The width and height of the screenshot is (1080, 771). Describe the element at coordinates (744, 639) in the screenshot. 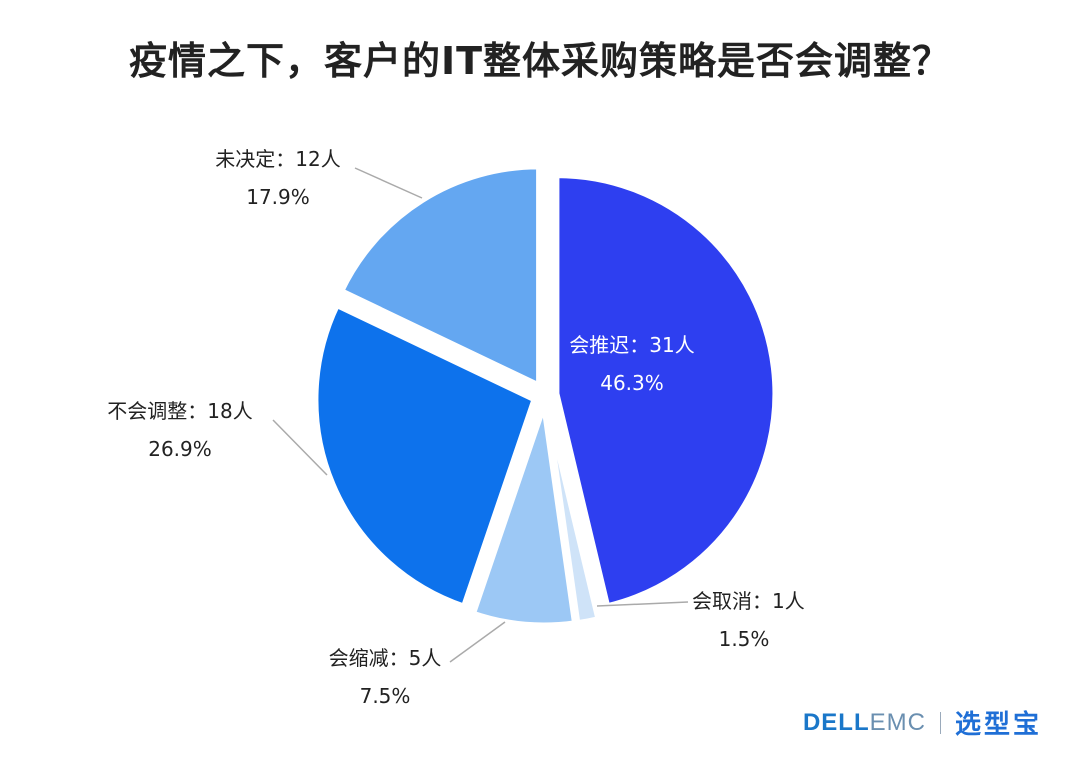

I see `slice-percent: 1.5%` at that location.